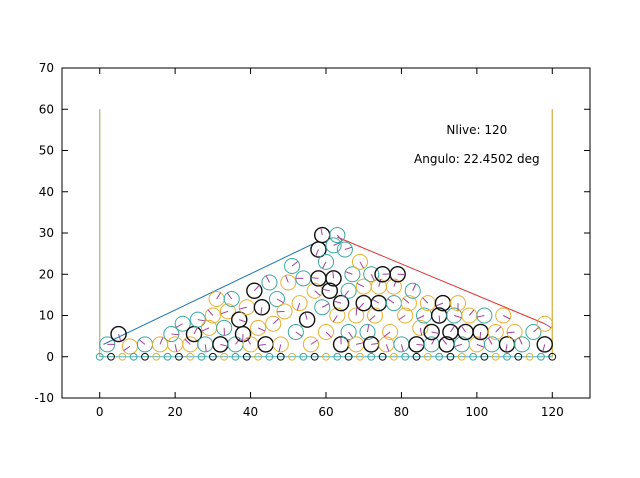 The height and width of the screenshot is (478, 640). Describe the element at coordinates (46, 192) in the screenshot. I see `y-tick-label: 40` at that location.